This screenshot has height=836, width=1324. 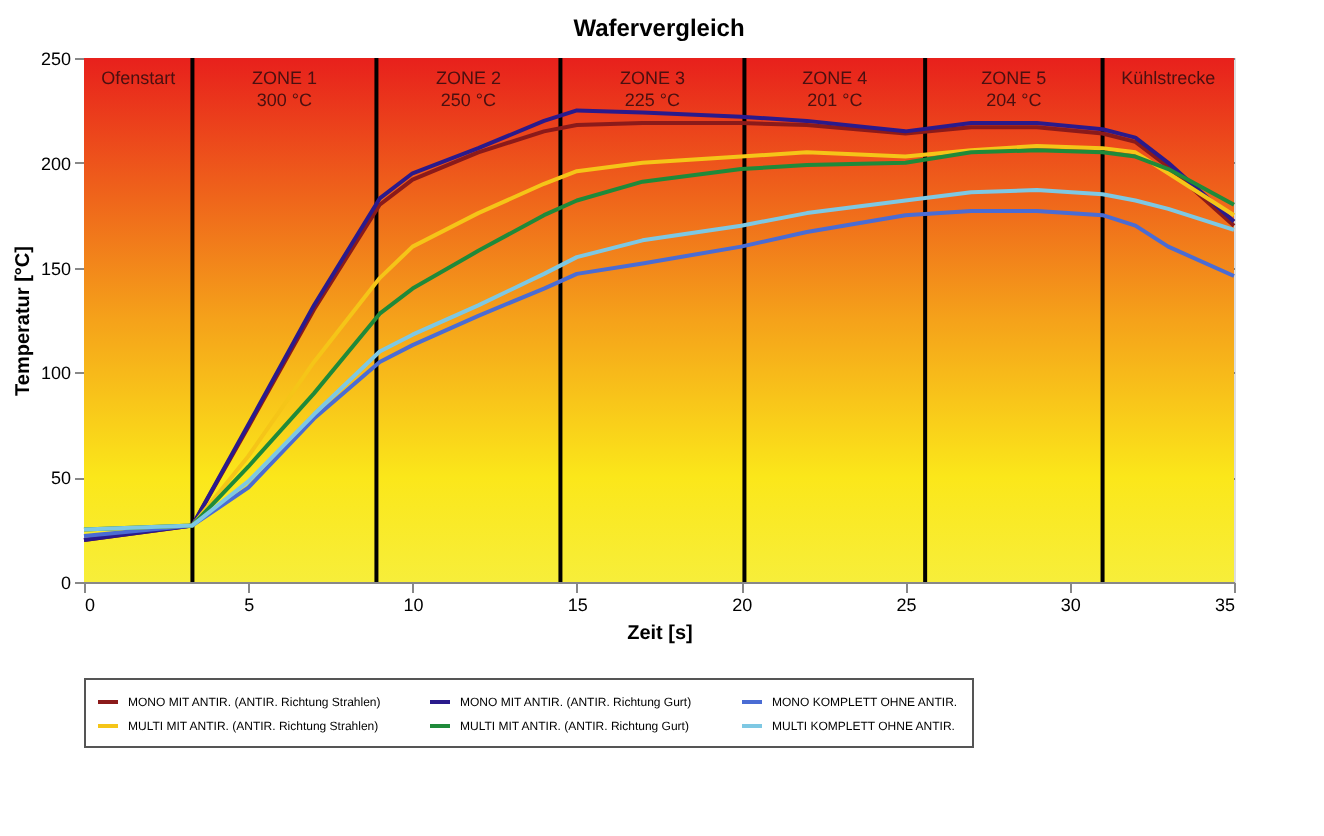 What do you see at coordinates (413, 605) in the screenshot?
I see `x-tick-label: 10` at bounding box center [413, 605].